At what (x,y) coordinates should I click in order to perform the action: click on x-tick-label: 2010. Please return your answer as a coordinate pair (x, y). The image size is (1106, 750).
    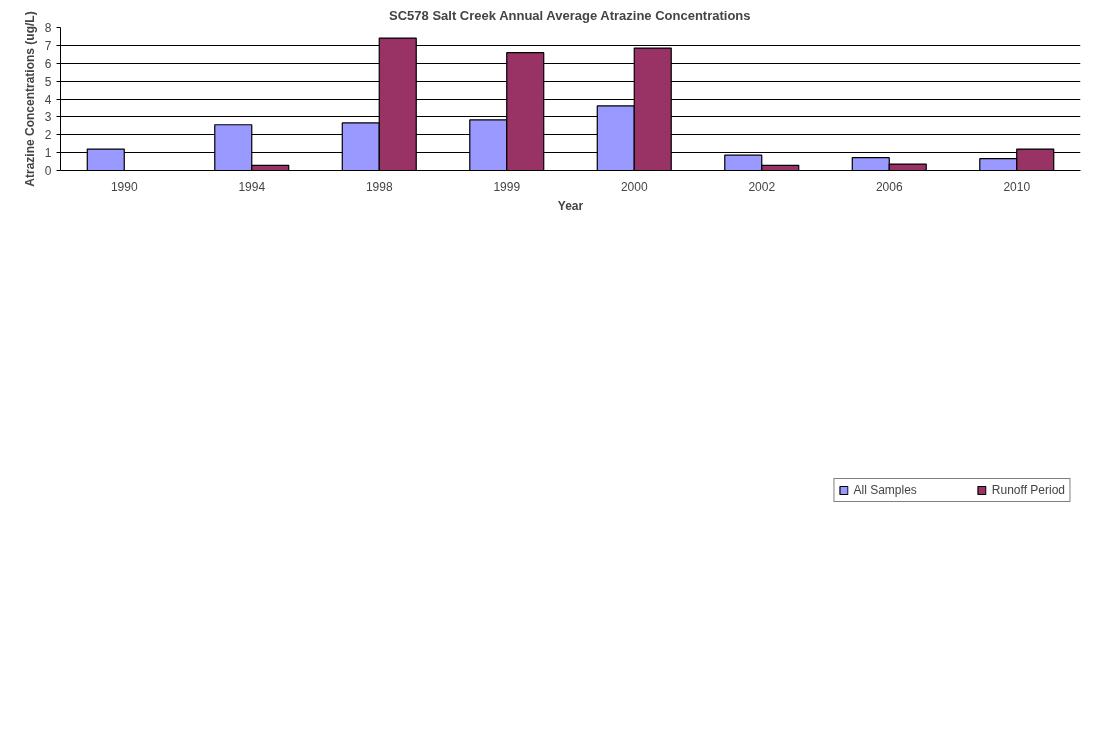
    Looking at the image, I should click on (1017, 186).